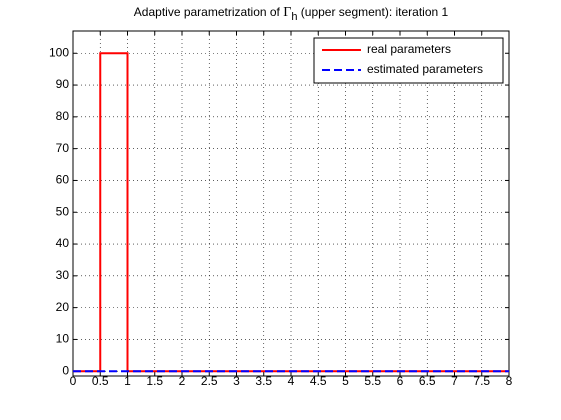 This screenshot has width=561, height=420. What do you see at coordinates (372, 12) in the screenshot?
I see `title-rest: (upper segment): iteration 1` at bounding box center [372, 12].